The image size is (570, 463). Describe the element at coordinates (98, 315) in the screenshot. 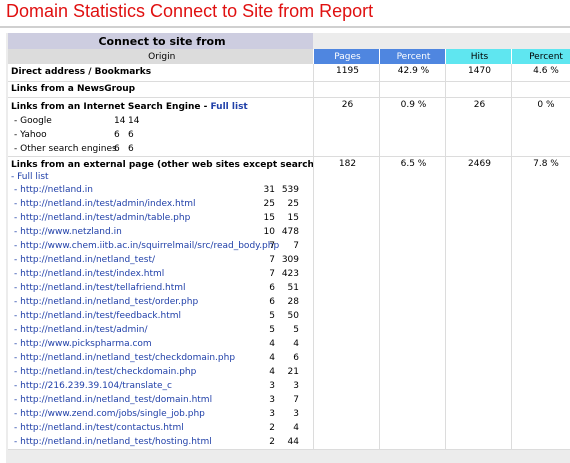

I see `referrer-url-link: - http://netland.in/test/feedback.html` at that location.